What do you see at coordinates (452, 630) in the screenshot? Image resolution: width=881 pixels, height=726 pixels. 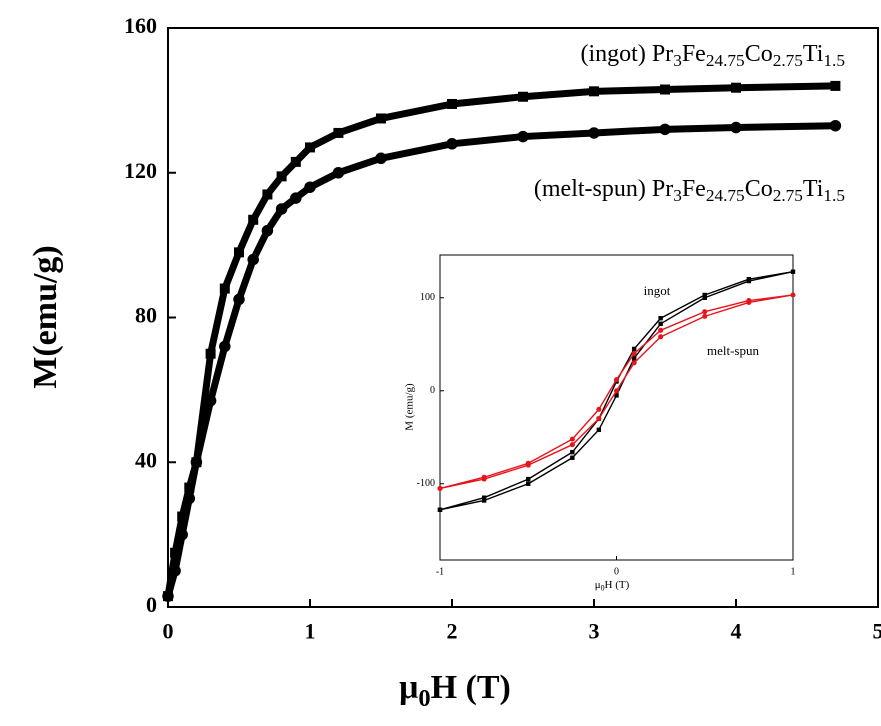 I see `x-tick-label: 2` at bounding box center [452, 630].